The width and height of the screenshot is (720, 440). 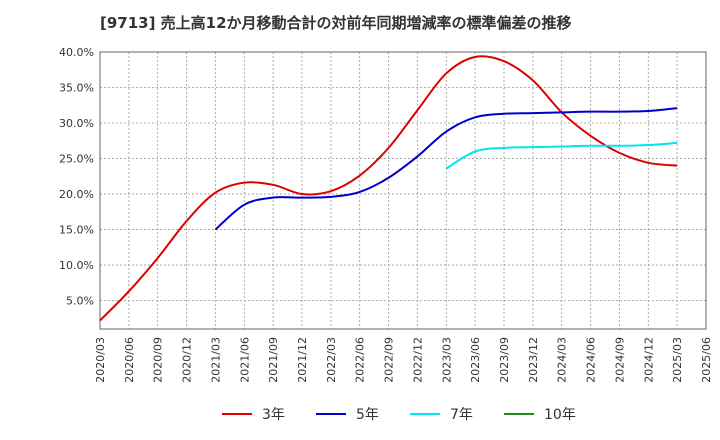 I want to click on y-tick-label: 15.0%, so click(x=76, y=230).